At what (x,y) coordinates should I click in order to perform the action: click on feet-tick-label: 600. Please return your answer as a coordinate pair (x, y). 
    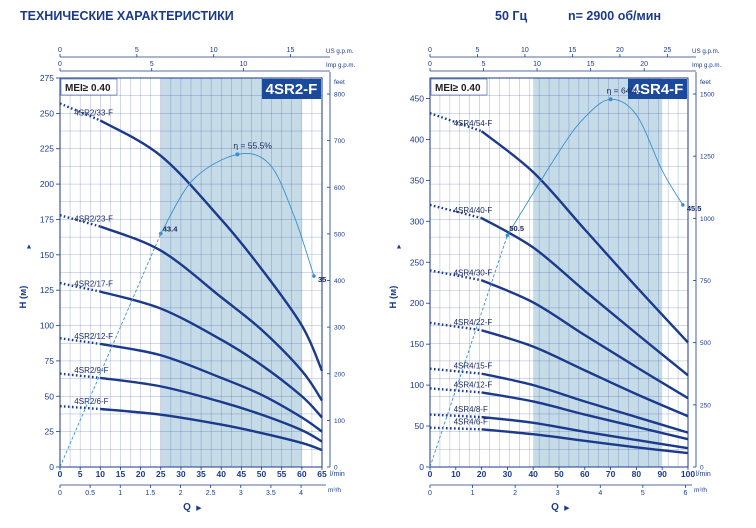
    Looking at the image, I should click on (339, 188).